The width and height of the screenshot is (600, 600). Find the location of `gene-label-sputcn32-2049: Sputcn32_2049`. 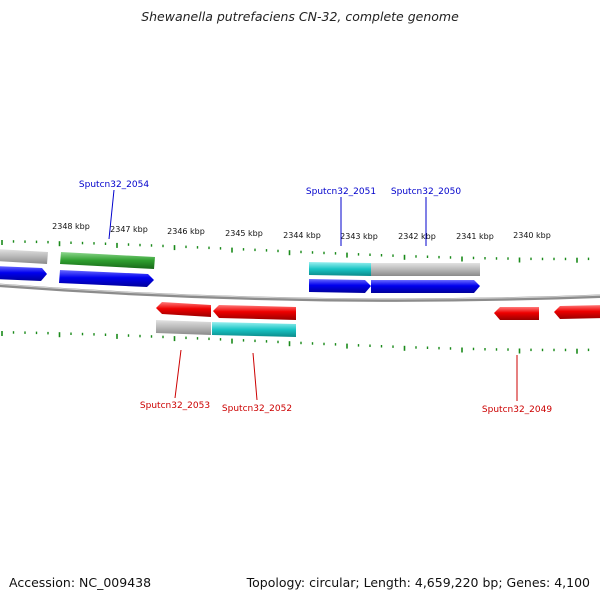

gene-label-sputcn32-2049: Sputcn32_2049 is located at coordinates (517, 410).